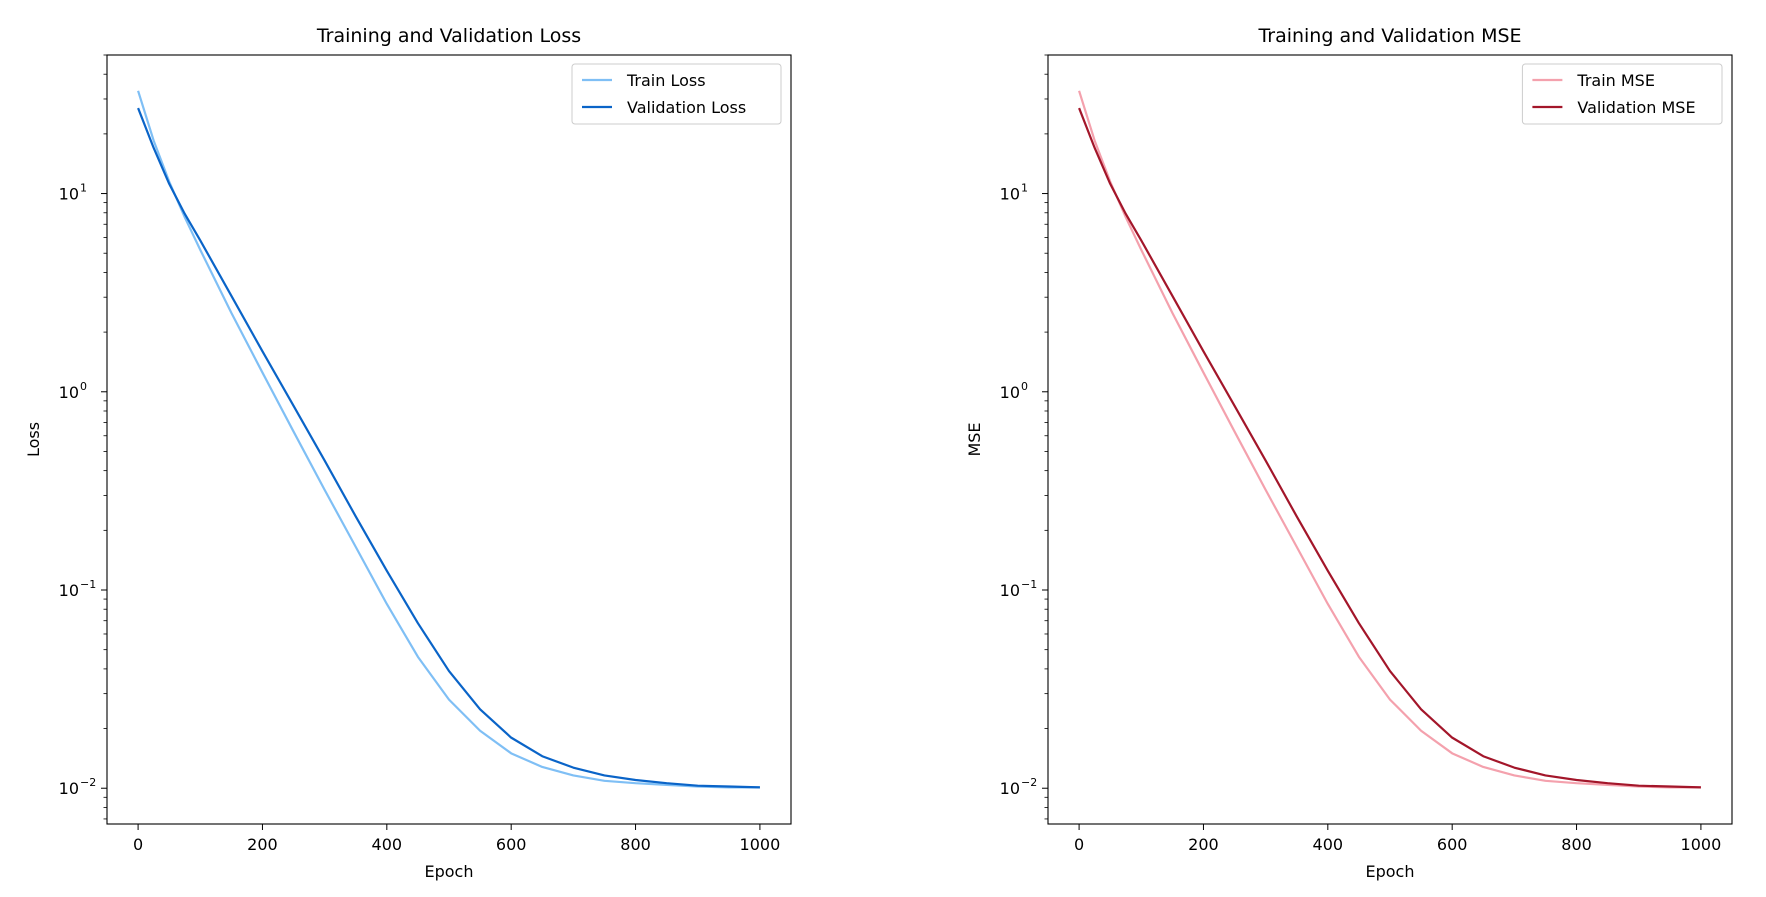 This screenshot has width=1766, height=897. What do you see at coordinates (974, 439) in the screenshot?
I see `y-axis-label: MSE` at bounding box center [974, 439].